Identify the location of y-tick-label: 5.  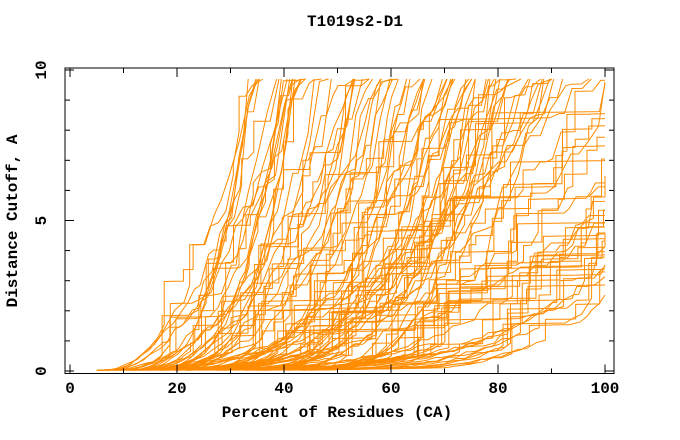
(42, 221).